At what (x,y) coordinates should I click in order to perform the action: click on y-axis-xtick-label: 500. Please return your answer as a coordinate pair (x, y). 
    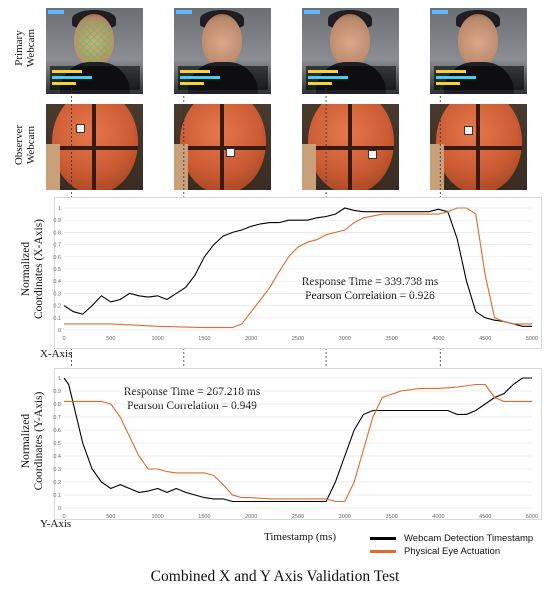
    Looking at the image, I should click on (110, 517).